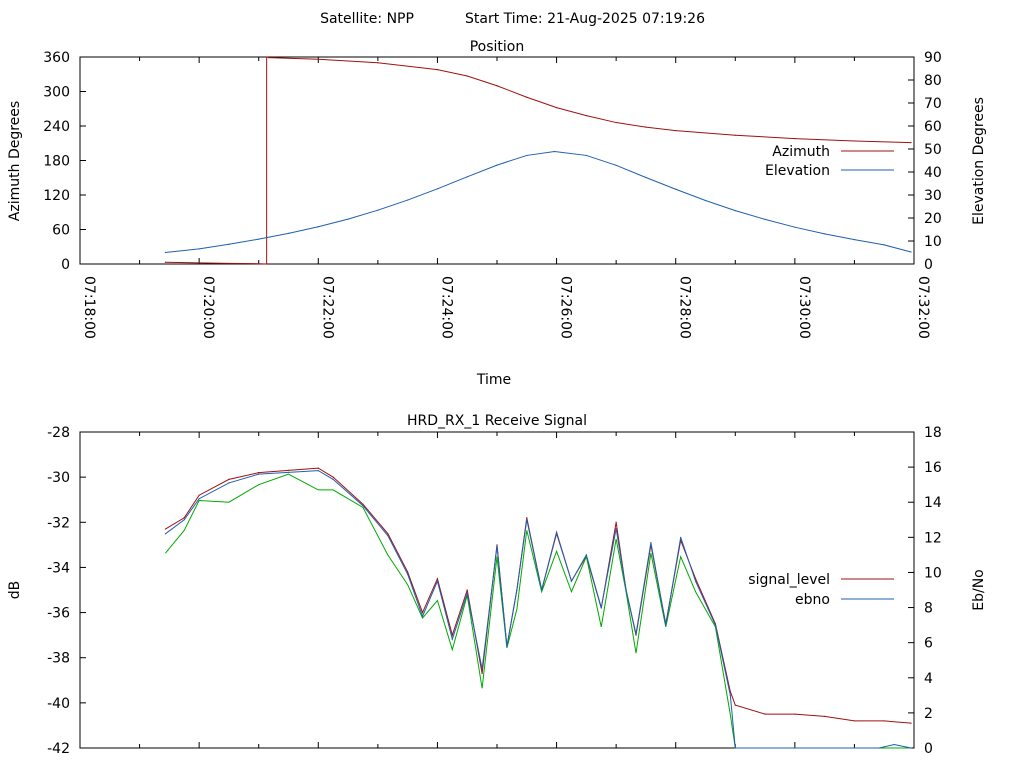 Image resolution: width=1024 pixels, height=768 pixels. Describe the element at coordinates (933, 538) in the screenshot. I see `y2-tick-label: 12` at that location.